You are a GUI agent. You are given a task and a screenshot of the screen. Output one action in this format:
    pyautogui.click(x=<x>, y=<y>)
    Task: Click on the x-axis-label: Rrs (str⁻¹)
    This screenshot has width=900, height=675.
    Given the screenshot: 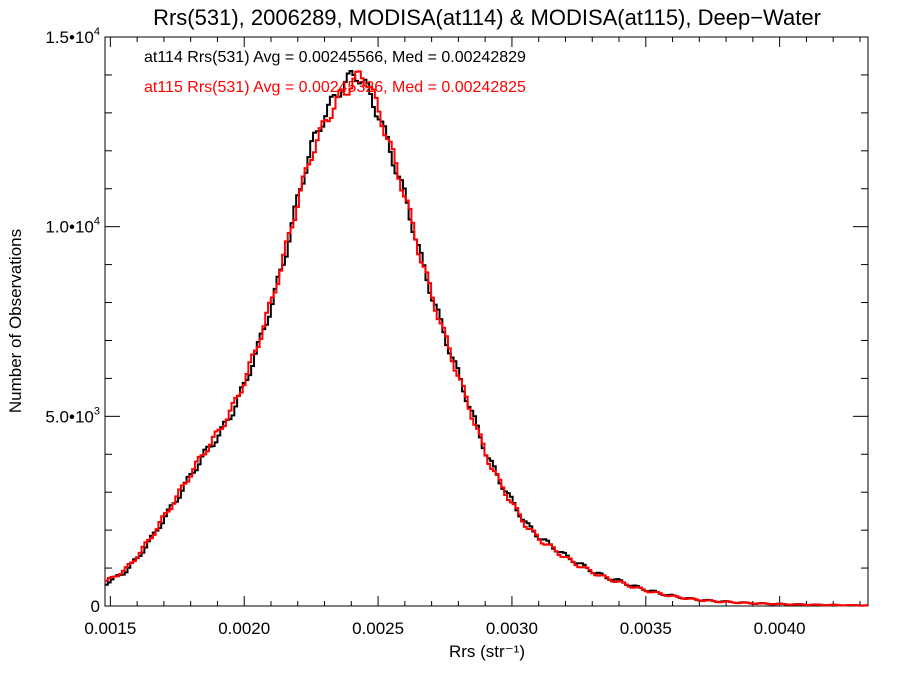 What is the action you would take?
    pyautogui.click(x=487, y=651)
    